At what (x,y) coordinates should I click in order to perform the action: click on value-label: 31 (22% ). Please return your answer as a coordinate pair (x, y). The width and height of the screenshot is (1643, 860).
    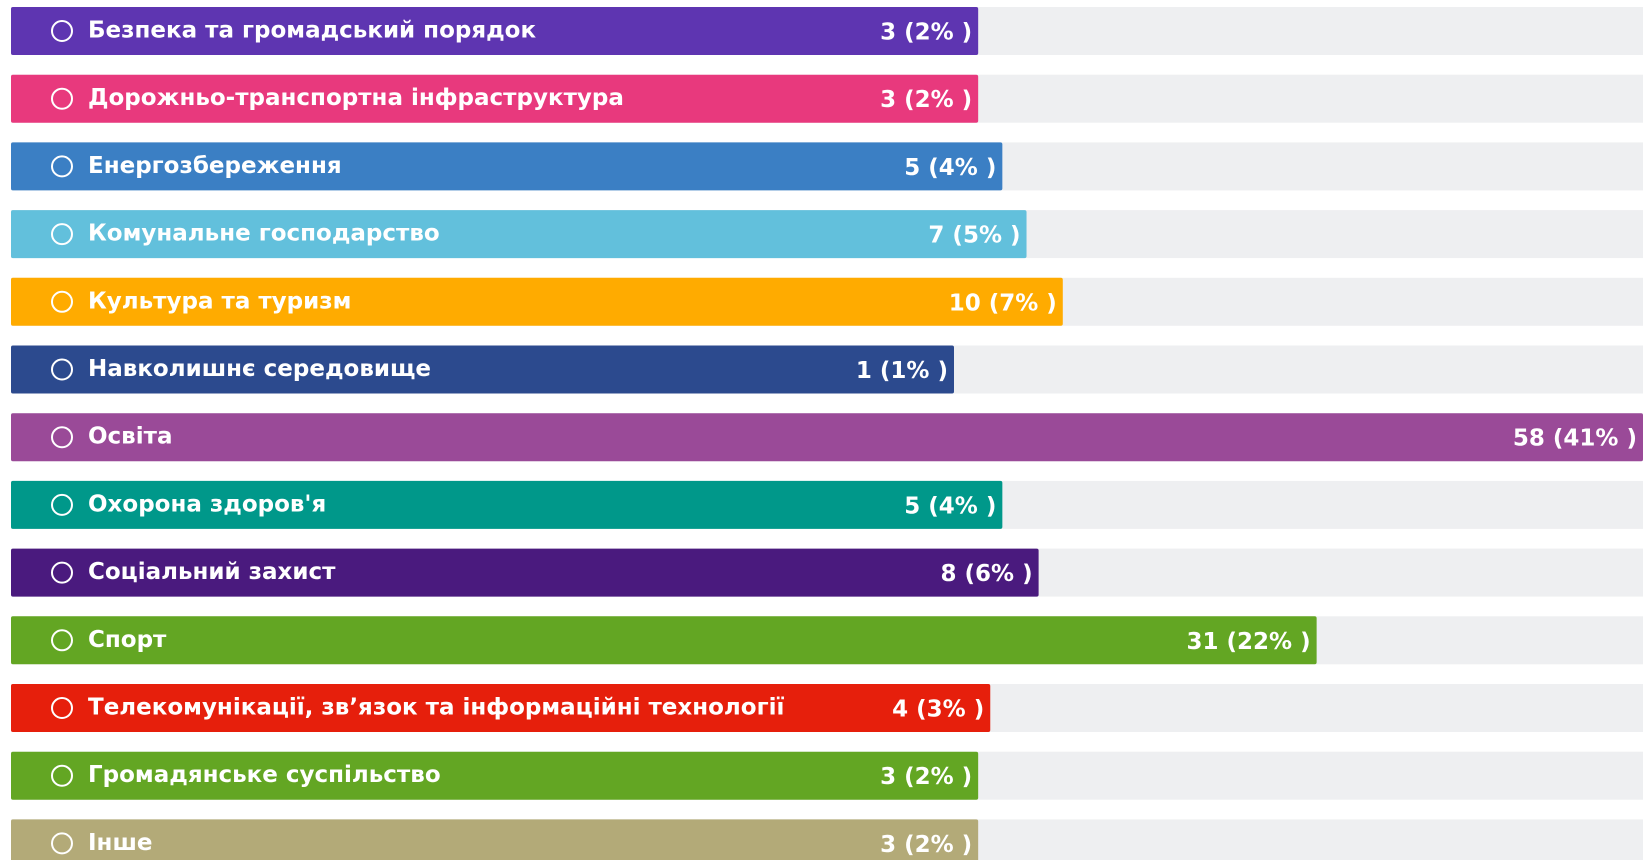
    Looking at the image, I should click on (1249, 642).